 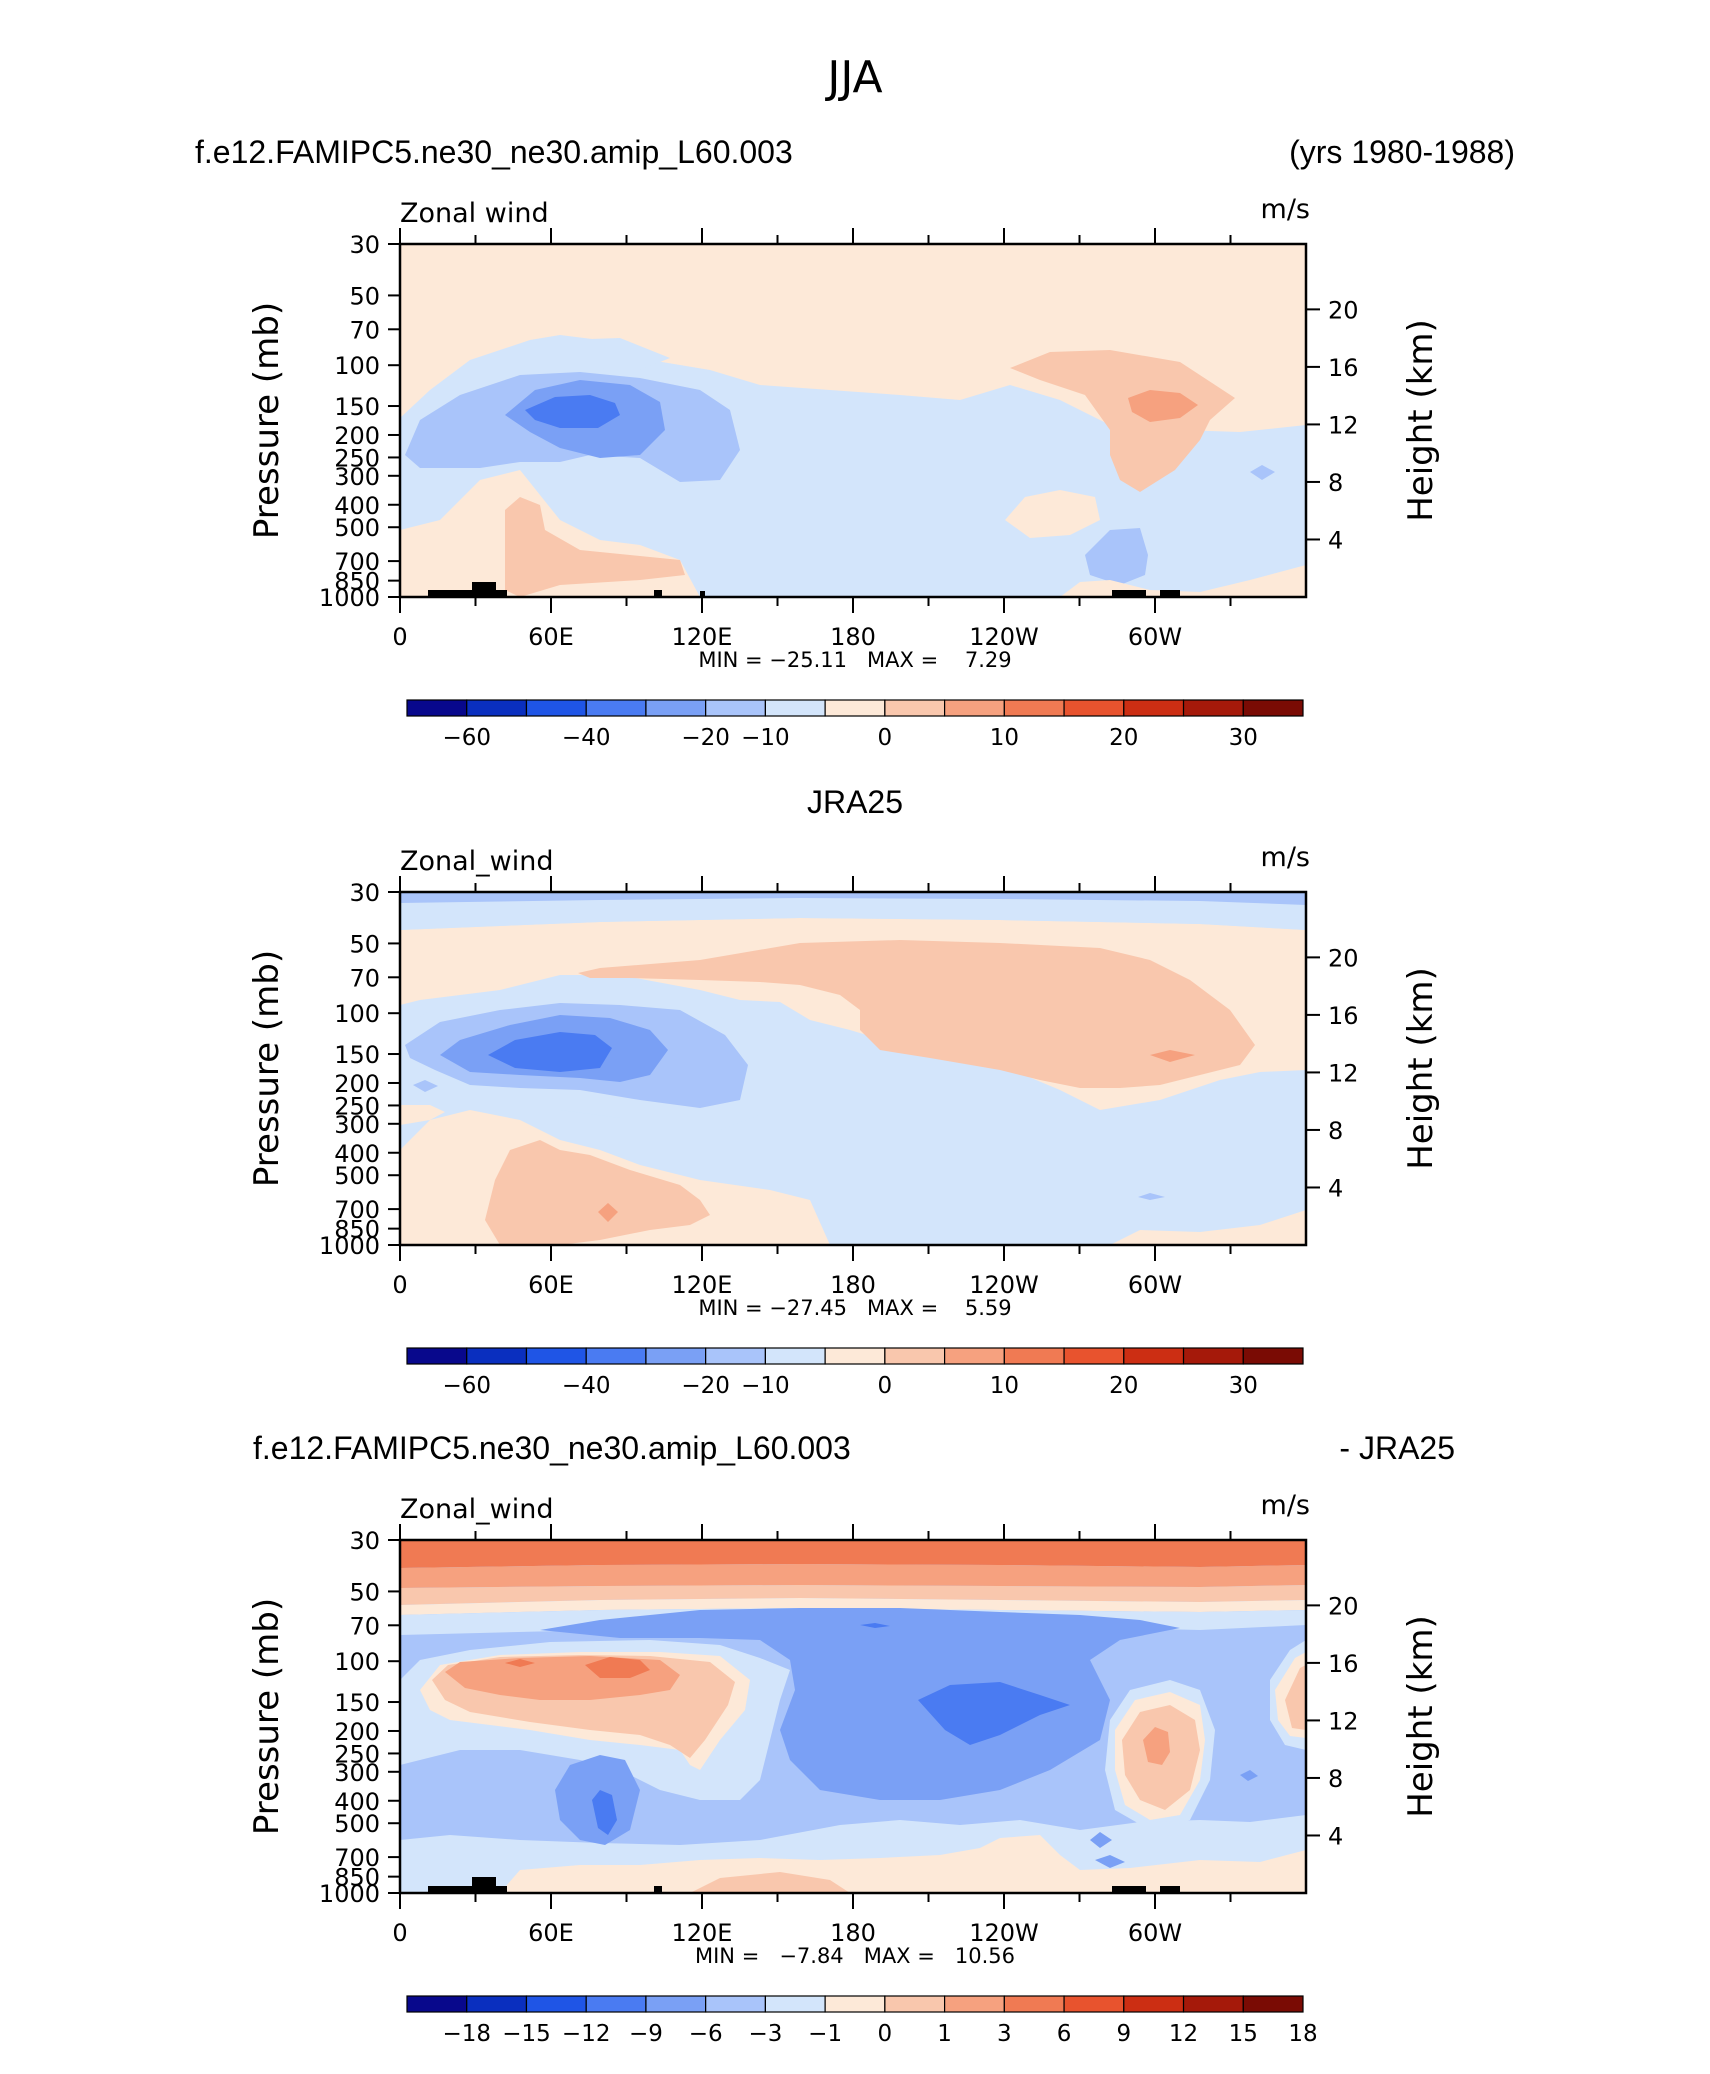 What do you see at coordinates (825, 2034) in the screenshot?
I see `colorbar-label: −1` at bounding box center [825, 2034].